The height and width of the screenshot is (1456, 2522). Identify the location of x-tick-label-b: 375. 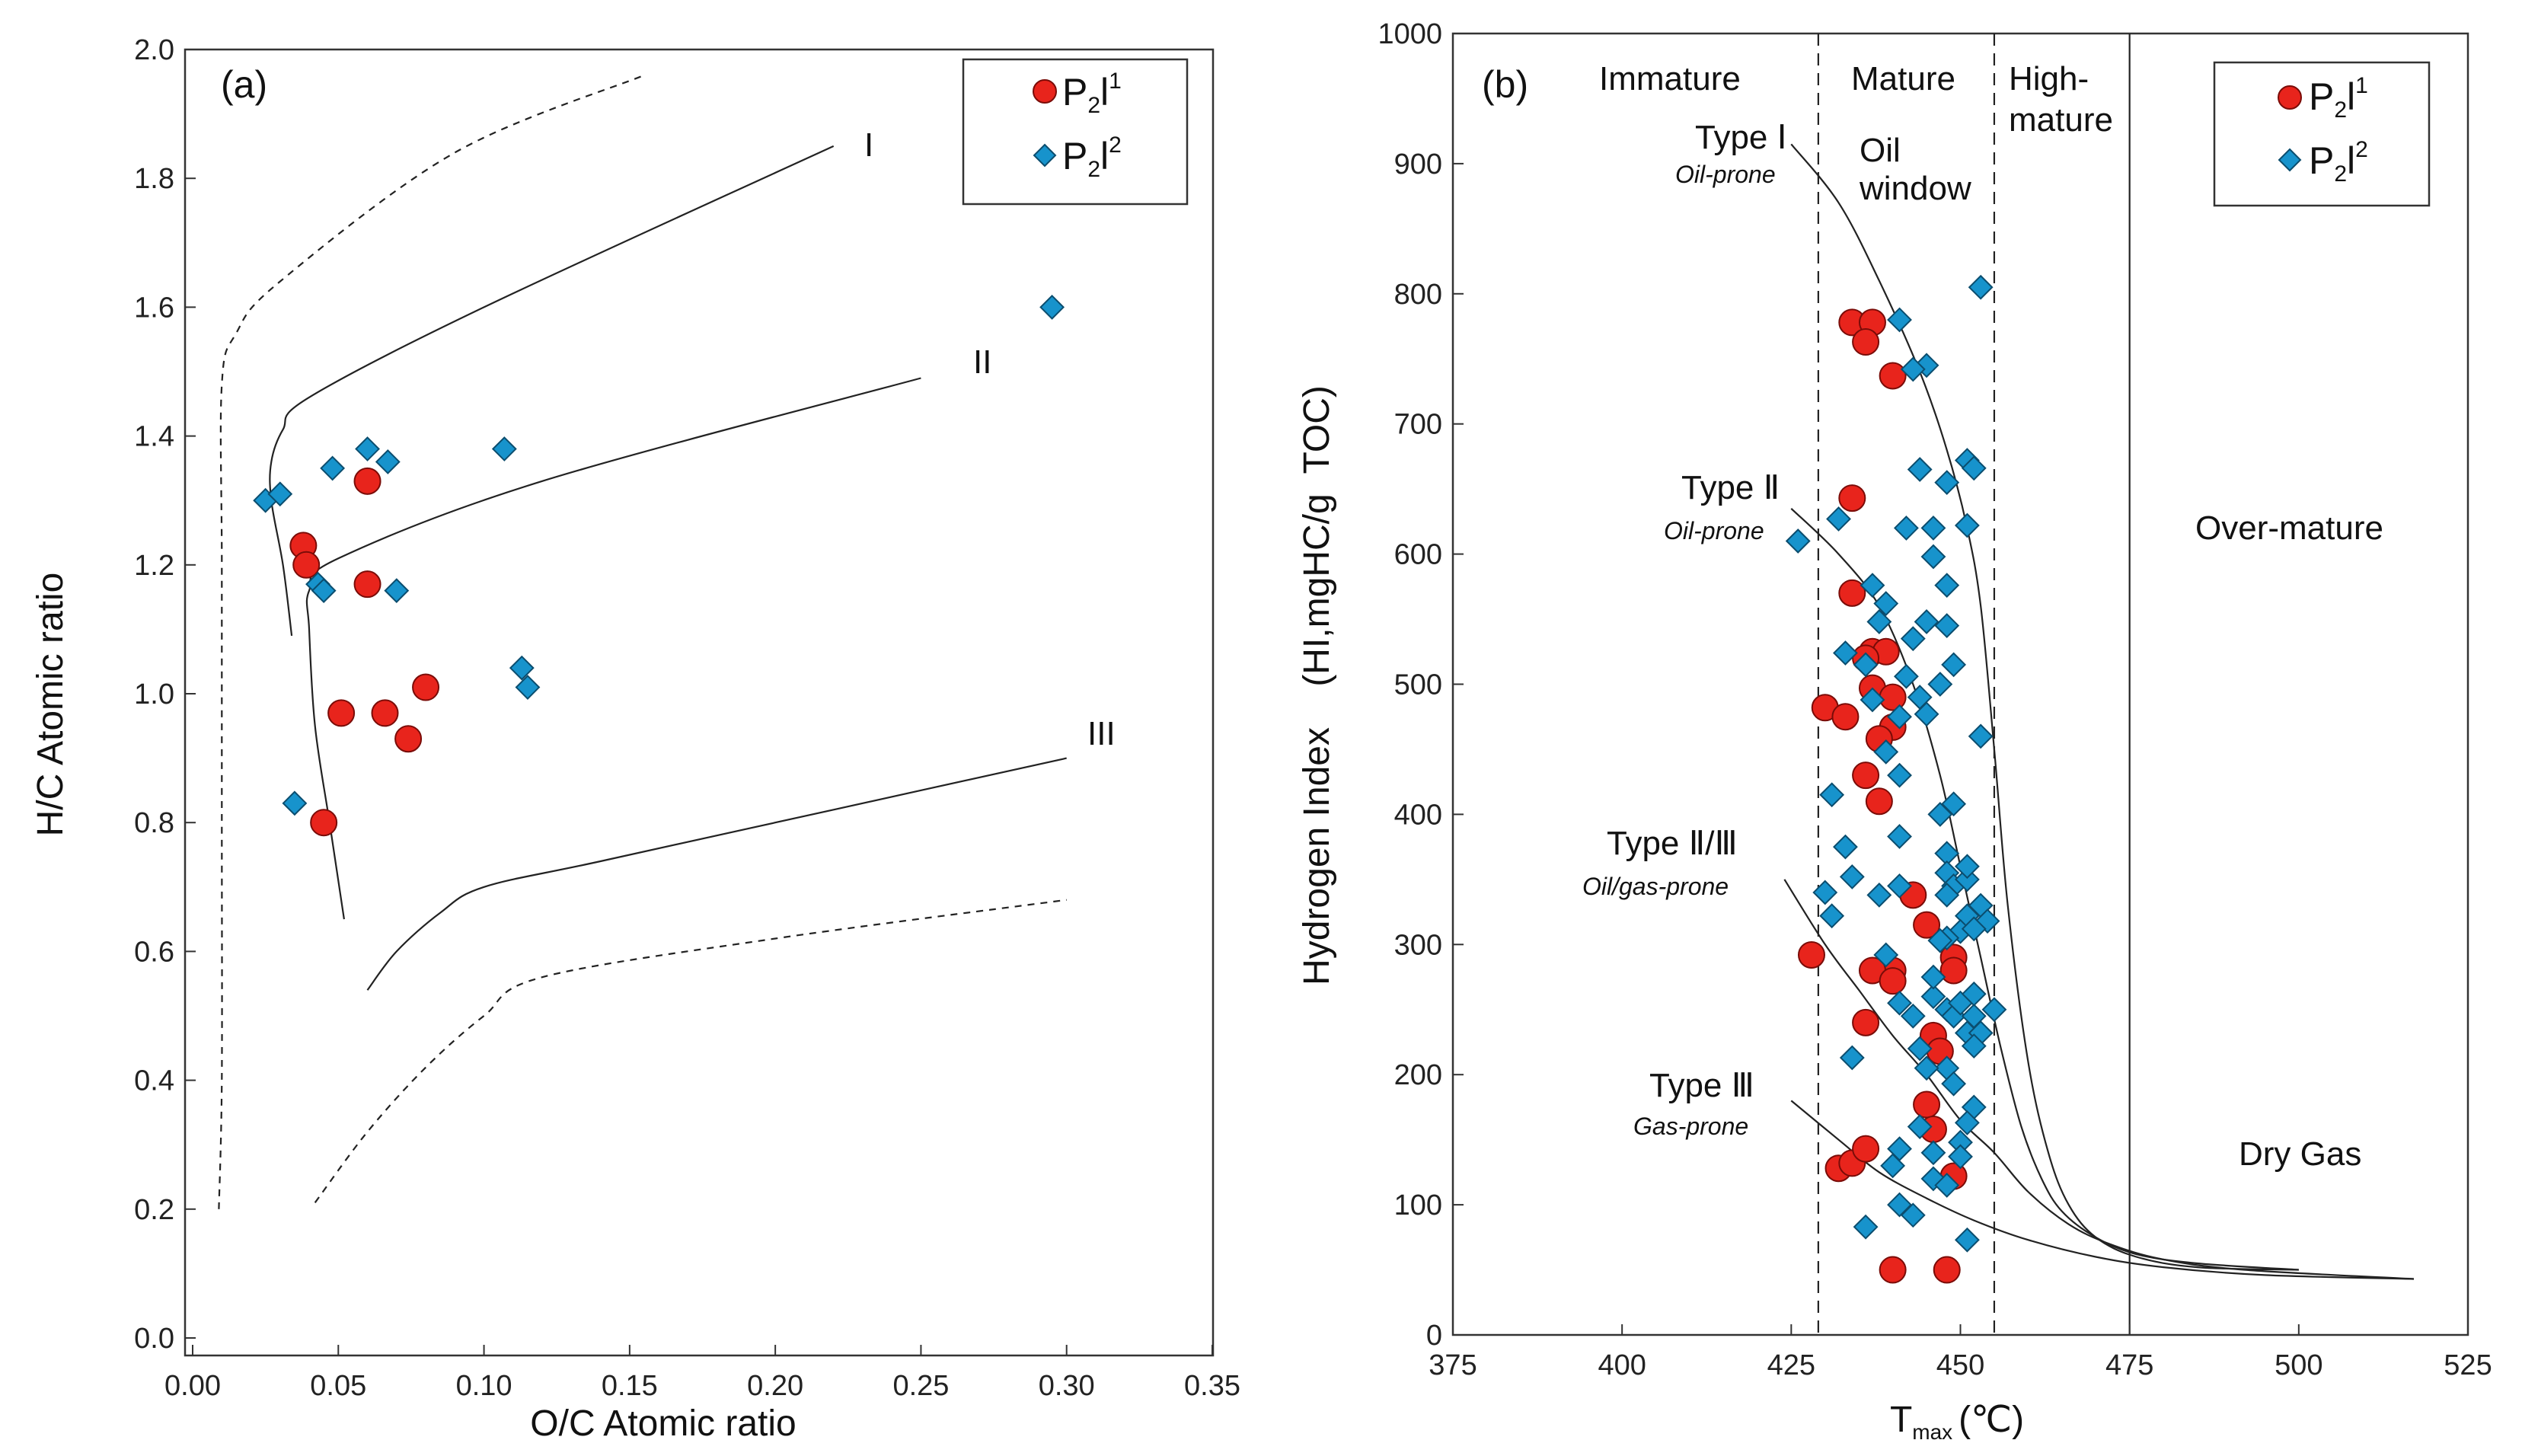
(1453, 1365).